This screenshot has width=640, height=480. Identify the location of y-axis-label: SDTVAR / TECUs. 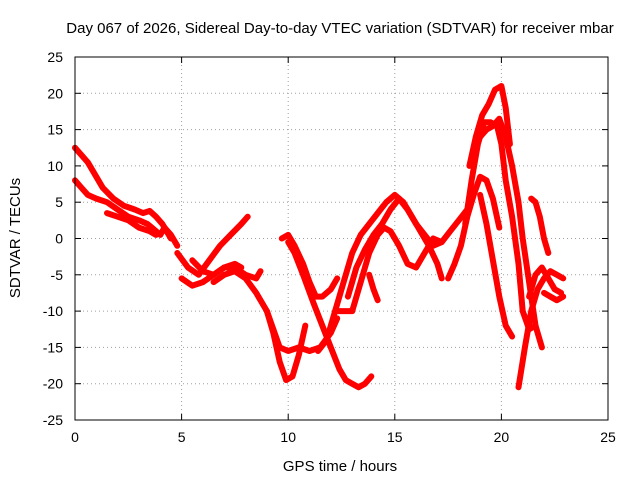
(15, 238).